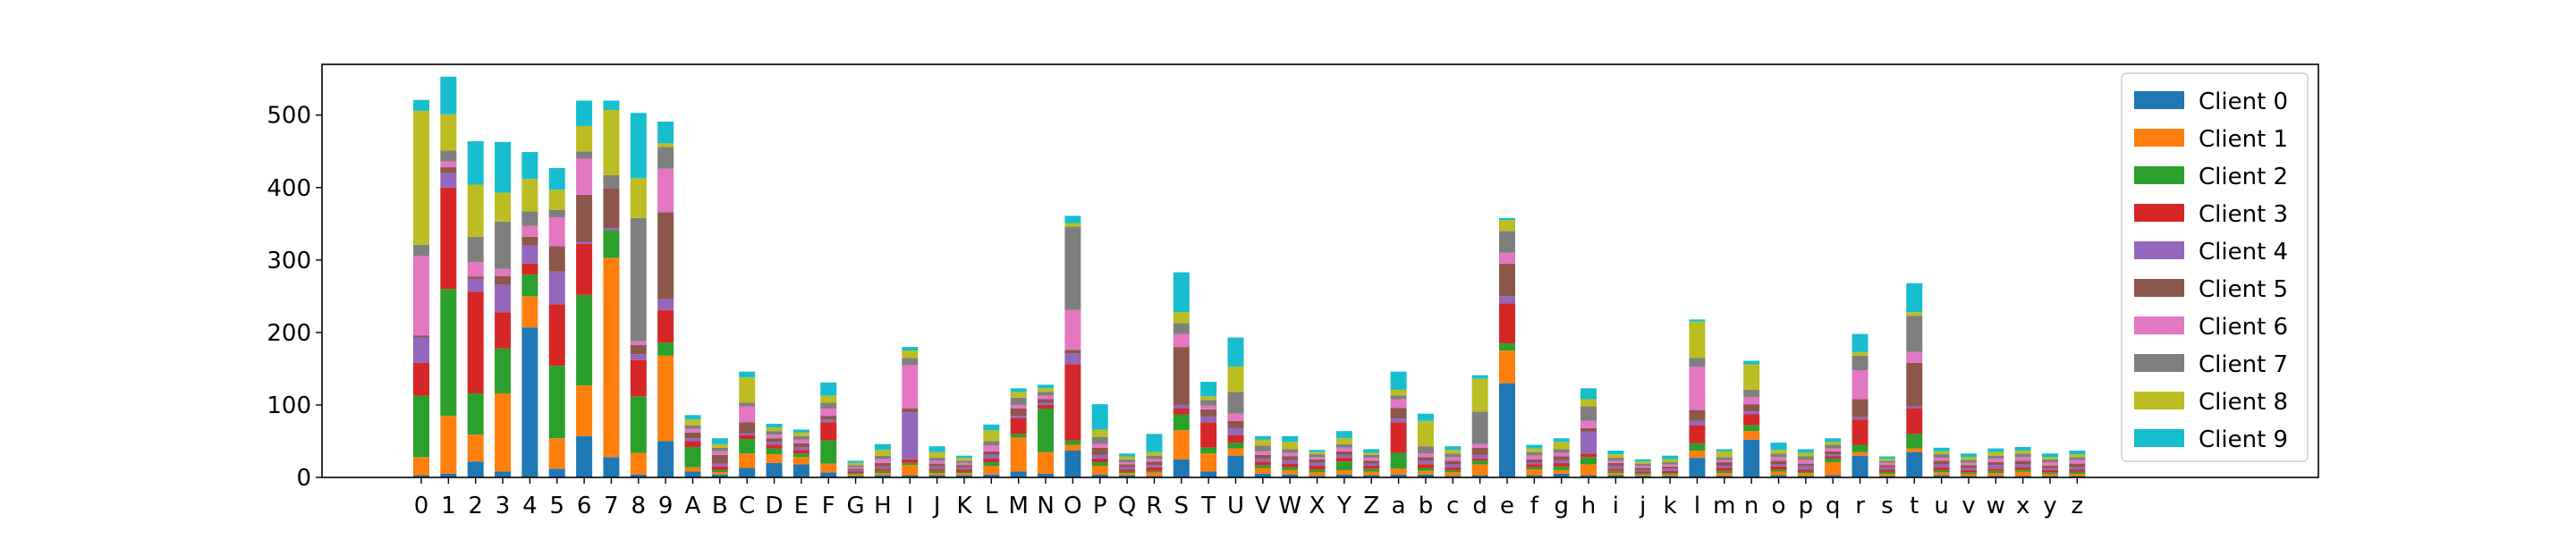 The width and height of the screenshot is (2576, 540). Describe the element at coordinates (2243, 439) in the screenshot. I see `legend-label: Client 9` at that location.